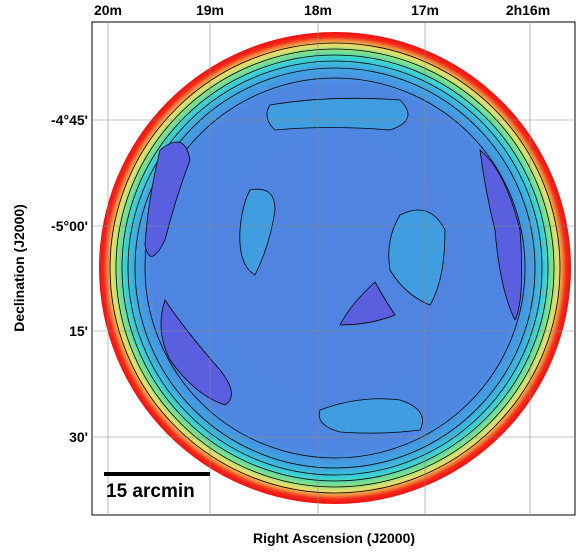 The width and height of the screenshot is (579, 555). I want to click on x-tick-label: 17m, so click(425, 10).